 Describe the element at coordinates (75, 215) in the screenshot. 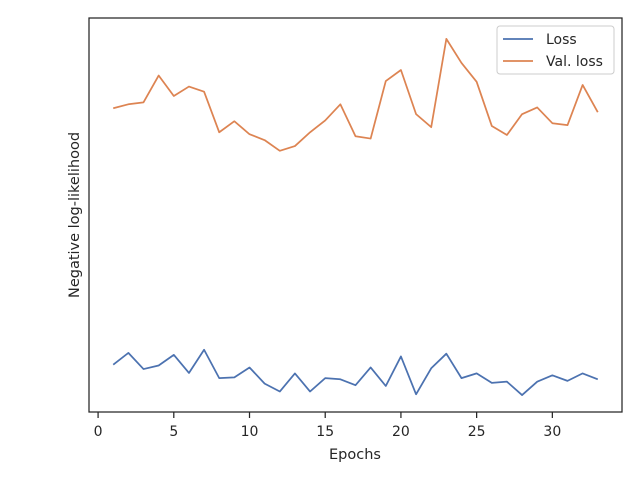

I see `y-axis-label: Negative log-likelihood` at that location.